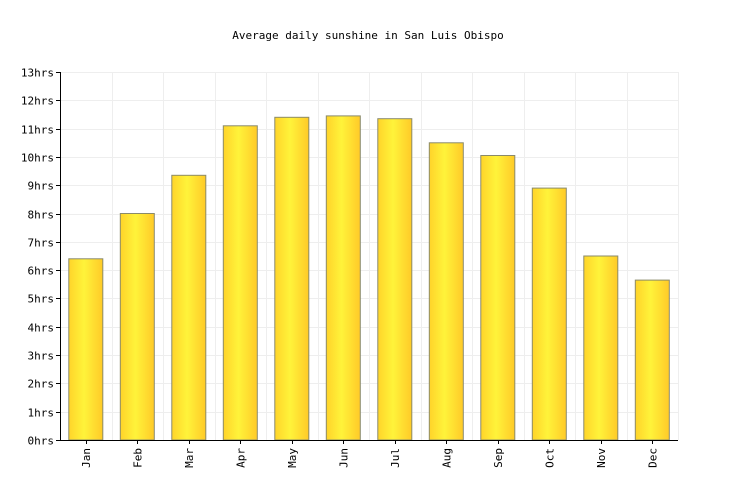  I want to click on y-tick-label: 1hrs, so click(41, 413).